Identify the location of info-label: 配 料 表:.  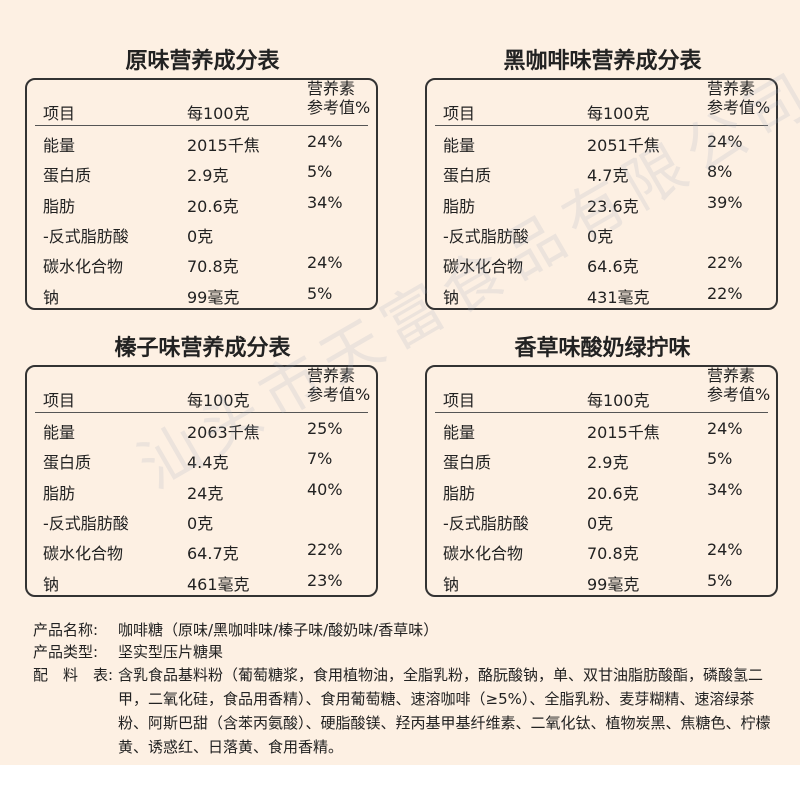
(73, 675).